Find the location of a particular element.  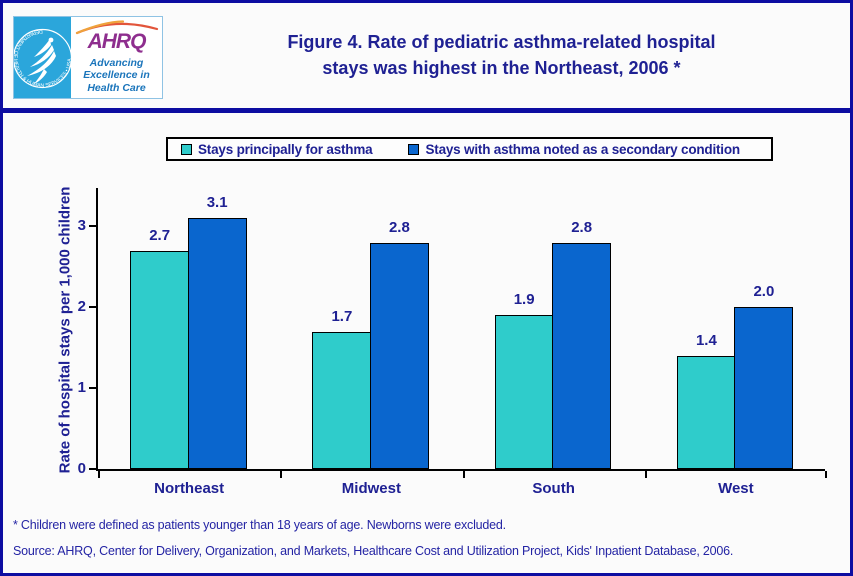

legend-swatch-blue is located at coordinates (414, 149).